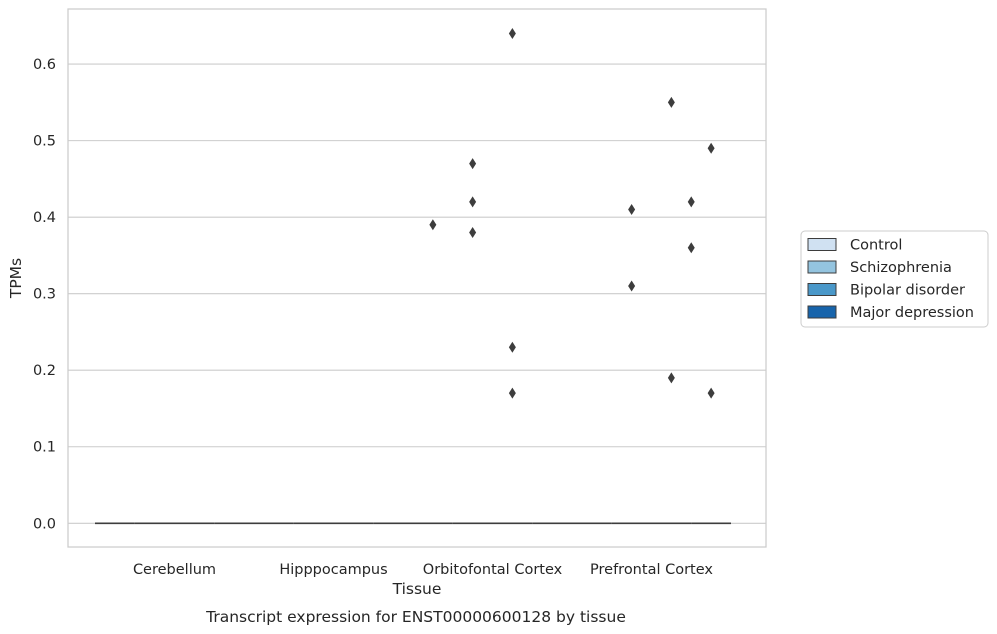 Image resolution: width=997 pixels, height=634 pixels. Describe the element at coordinates (44, 371) in the screenshot. I see `y-tick-label: 0.2` at that location.